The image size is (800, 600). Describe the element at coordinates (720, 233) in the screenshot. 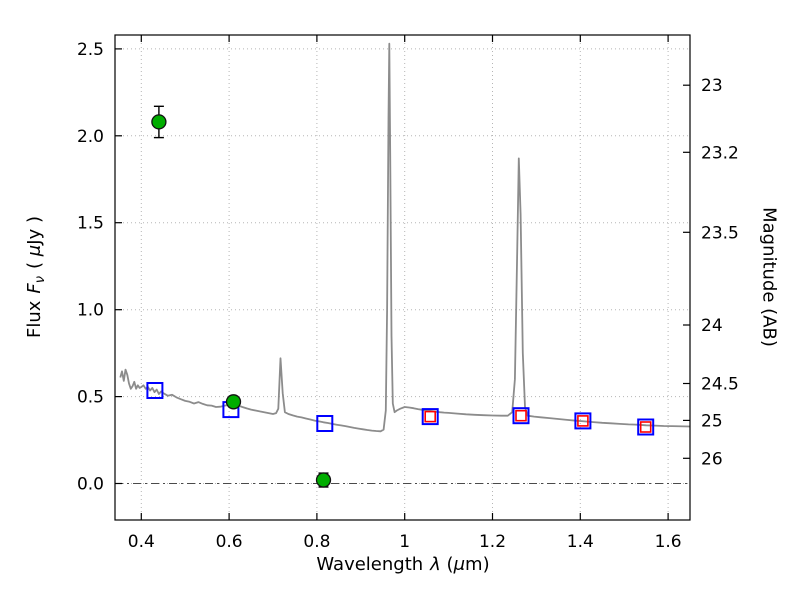

I see `magnitude-tick-label: 23.5` at that location.